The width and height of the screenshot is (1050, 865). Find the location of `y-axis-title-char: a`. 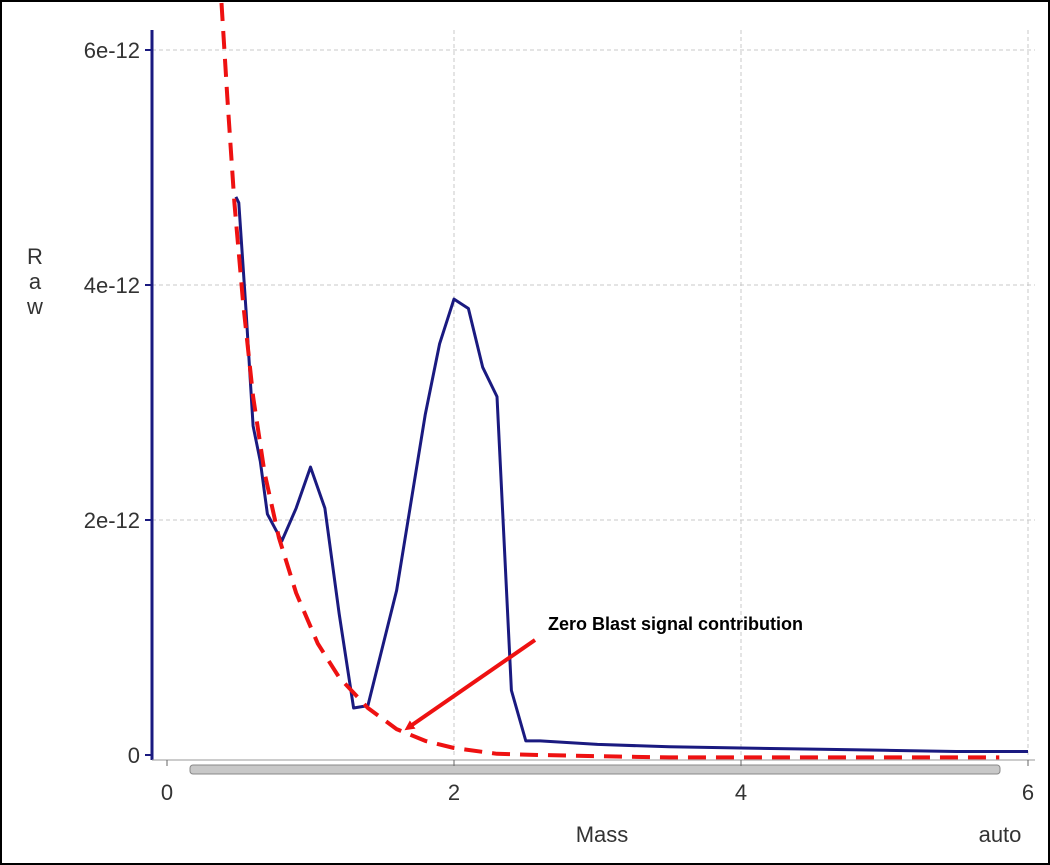

y-axis-title-char: a is located at coordinates (35, 281).